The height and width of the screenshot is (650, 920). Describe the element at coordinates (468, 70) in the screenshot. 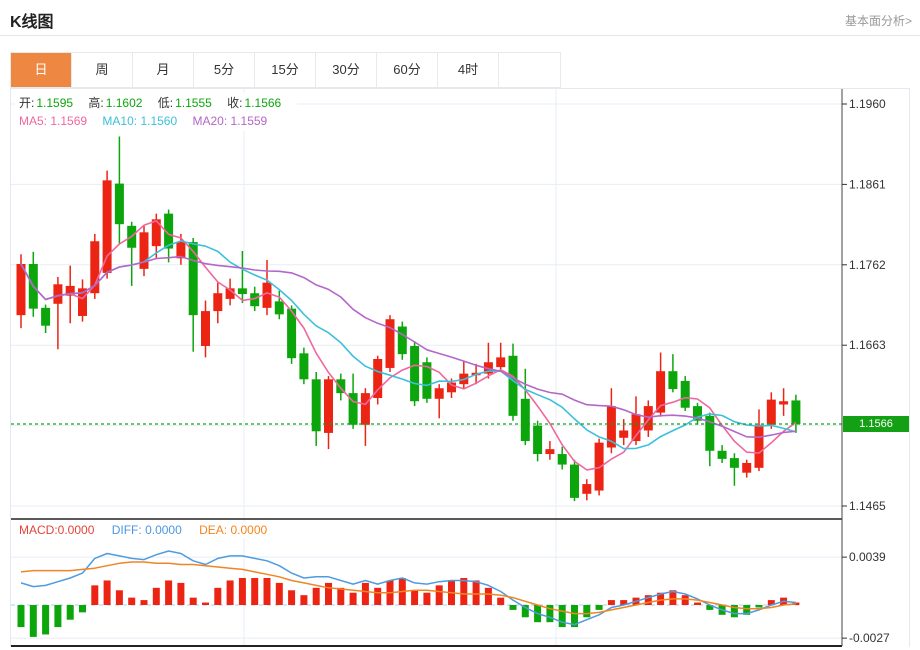

I see `tab-4hour: 4时` at that location.